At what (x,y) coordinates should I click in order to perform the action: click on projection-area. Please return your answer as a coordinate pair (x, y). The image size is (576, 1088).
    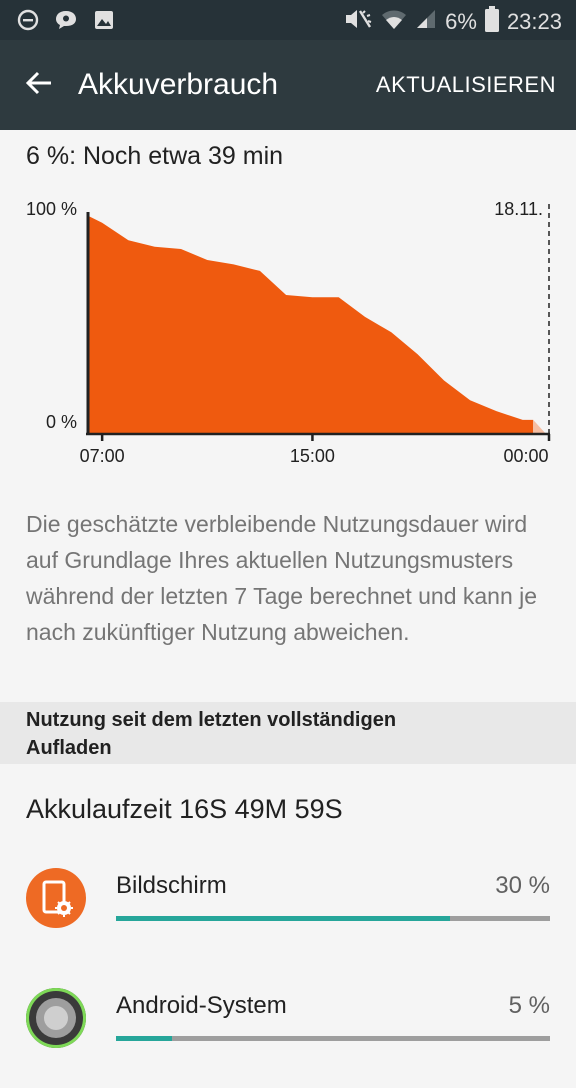
    Looking at the image, I should click on (539, 426).